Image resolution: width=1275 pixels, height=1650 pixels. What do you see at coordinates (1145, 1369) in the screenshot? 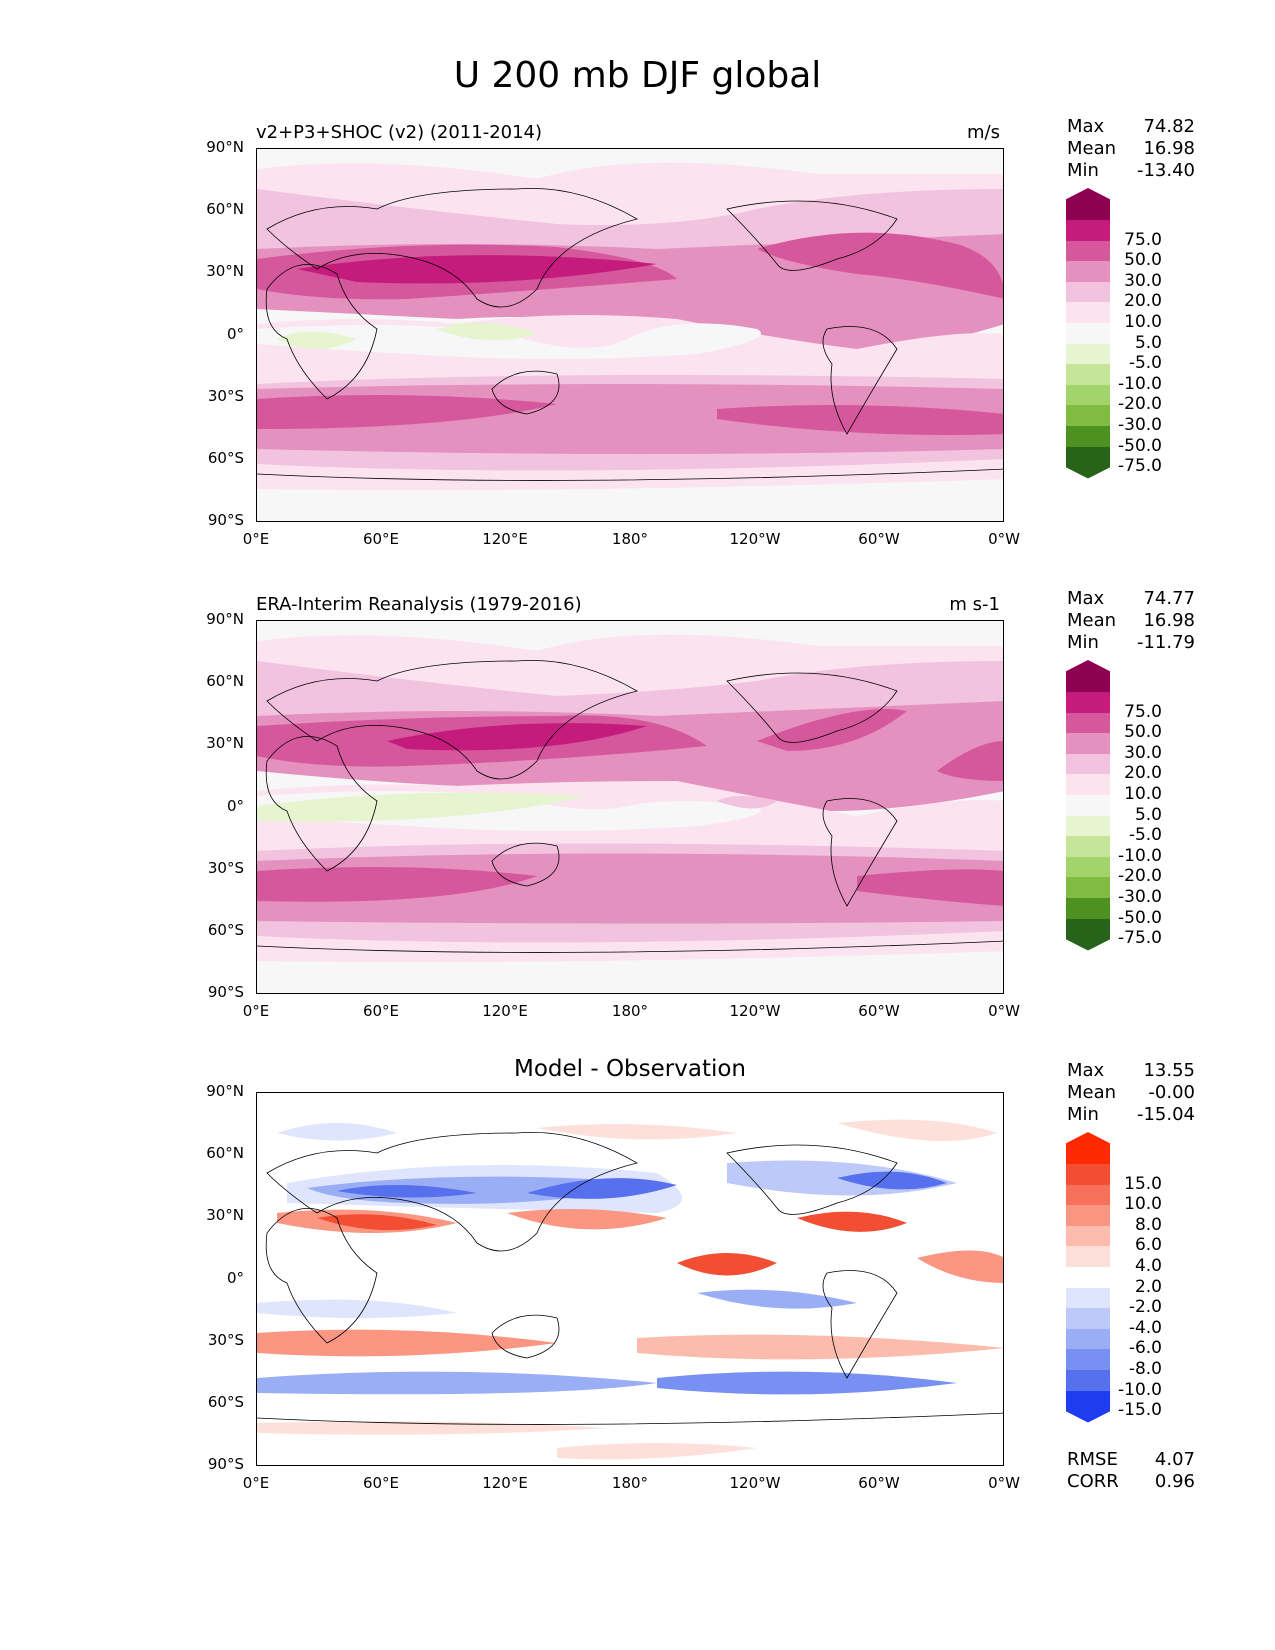
I see `colorbar-tick-label: -8.0` at bounding box center [1145, 1369].